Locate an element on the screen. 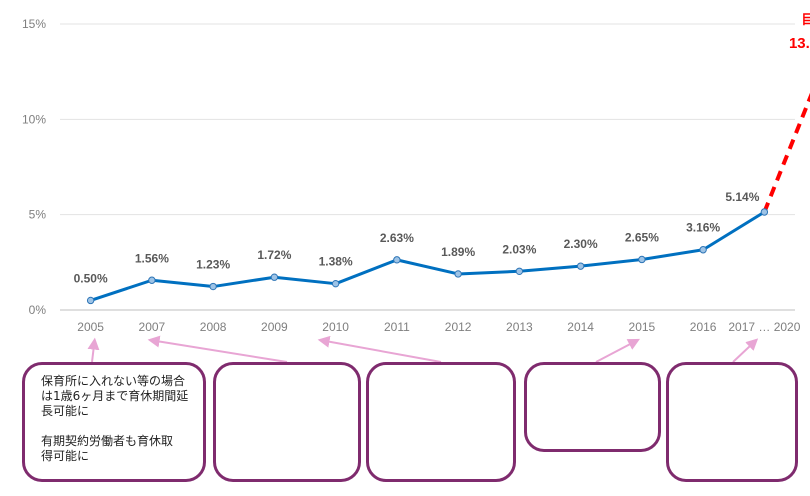 Image resolution: width=810 pixels, height=496 pixels. data-label: 2.65% is located at coordinates (642, 237).